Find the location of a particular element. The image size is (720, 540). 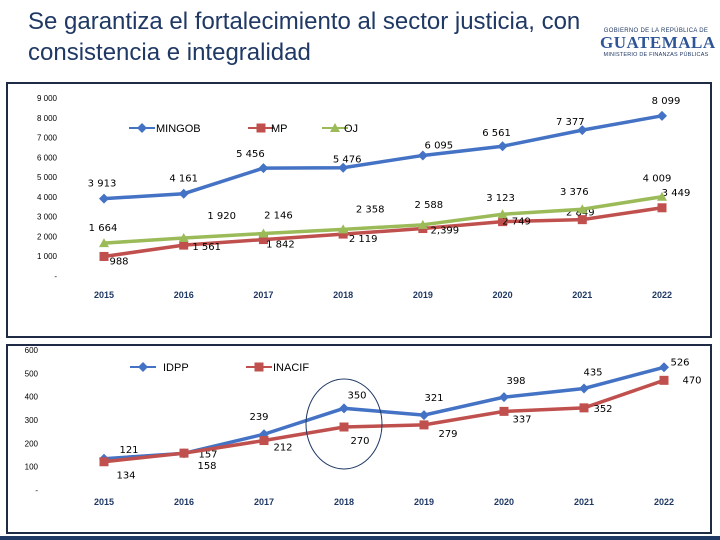

chart1-xtick: 2017 is located at coordinates (263, 295).